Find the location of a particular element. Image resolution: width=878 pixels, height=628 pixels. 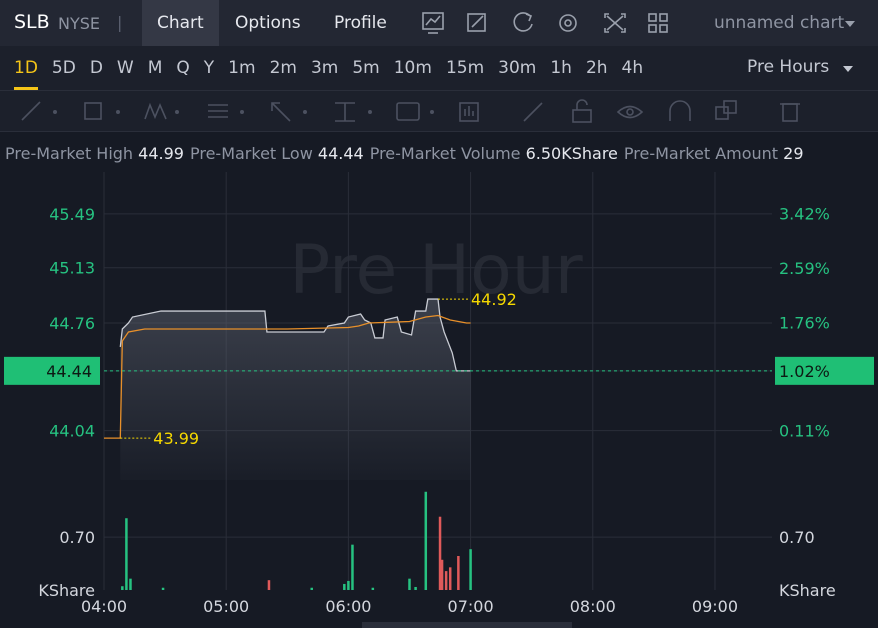

scrollbar is located at coordinates (467, 625).